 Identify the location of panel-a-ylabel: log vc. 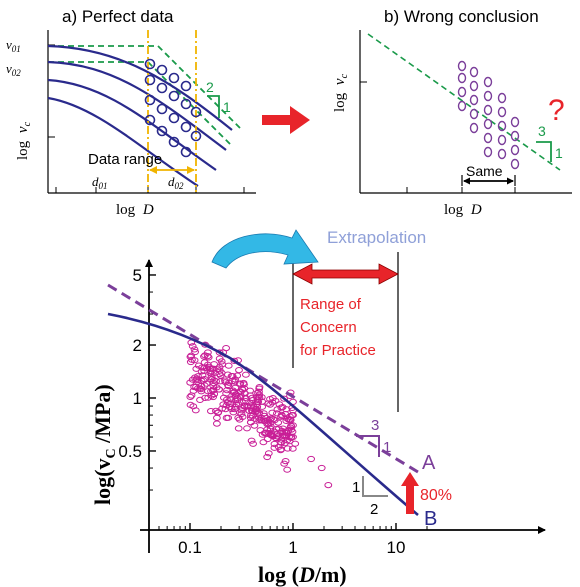
(24, 140).